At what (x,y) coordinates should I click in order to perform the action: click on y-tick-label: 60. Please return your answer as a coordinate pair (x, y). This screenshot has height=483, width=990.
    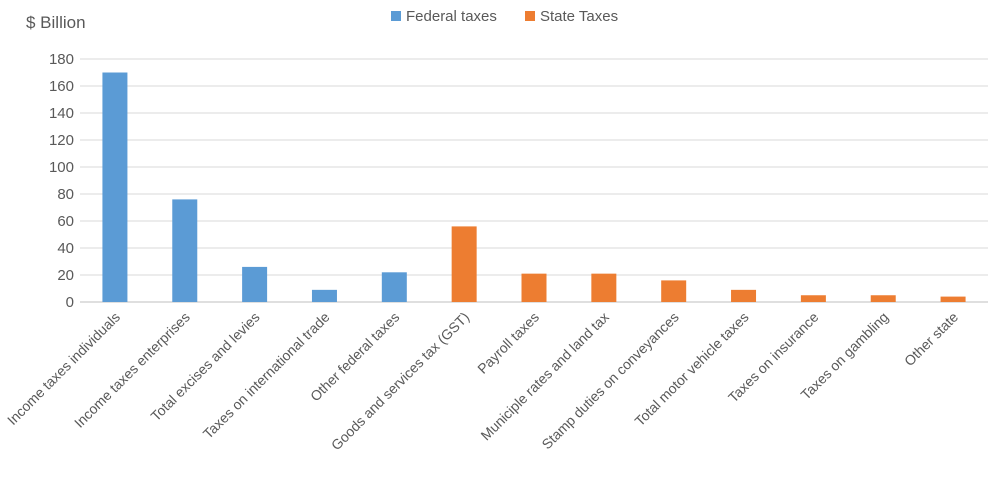
    Looking at the image, I should click on (65, 221).